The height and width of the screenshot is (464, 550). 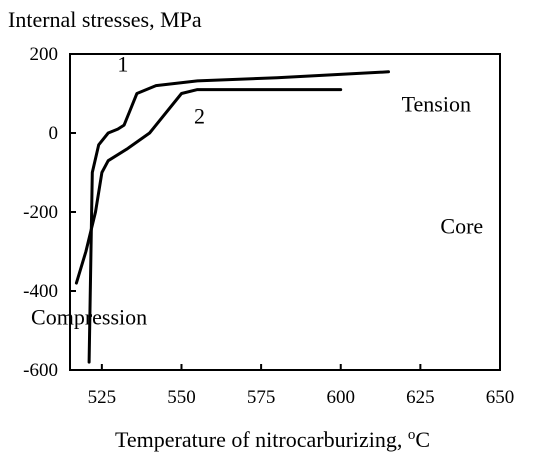 What do you see at coordinates (89, 317) in the screenshot?
I see `annotation-compression: Compression` at bounding box center [89, 317].